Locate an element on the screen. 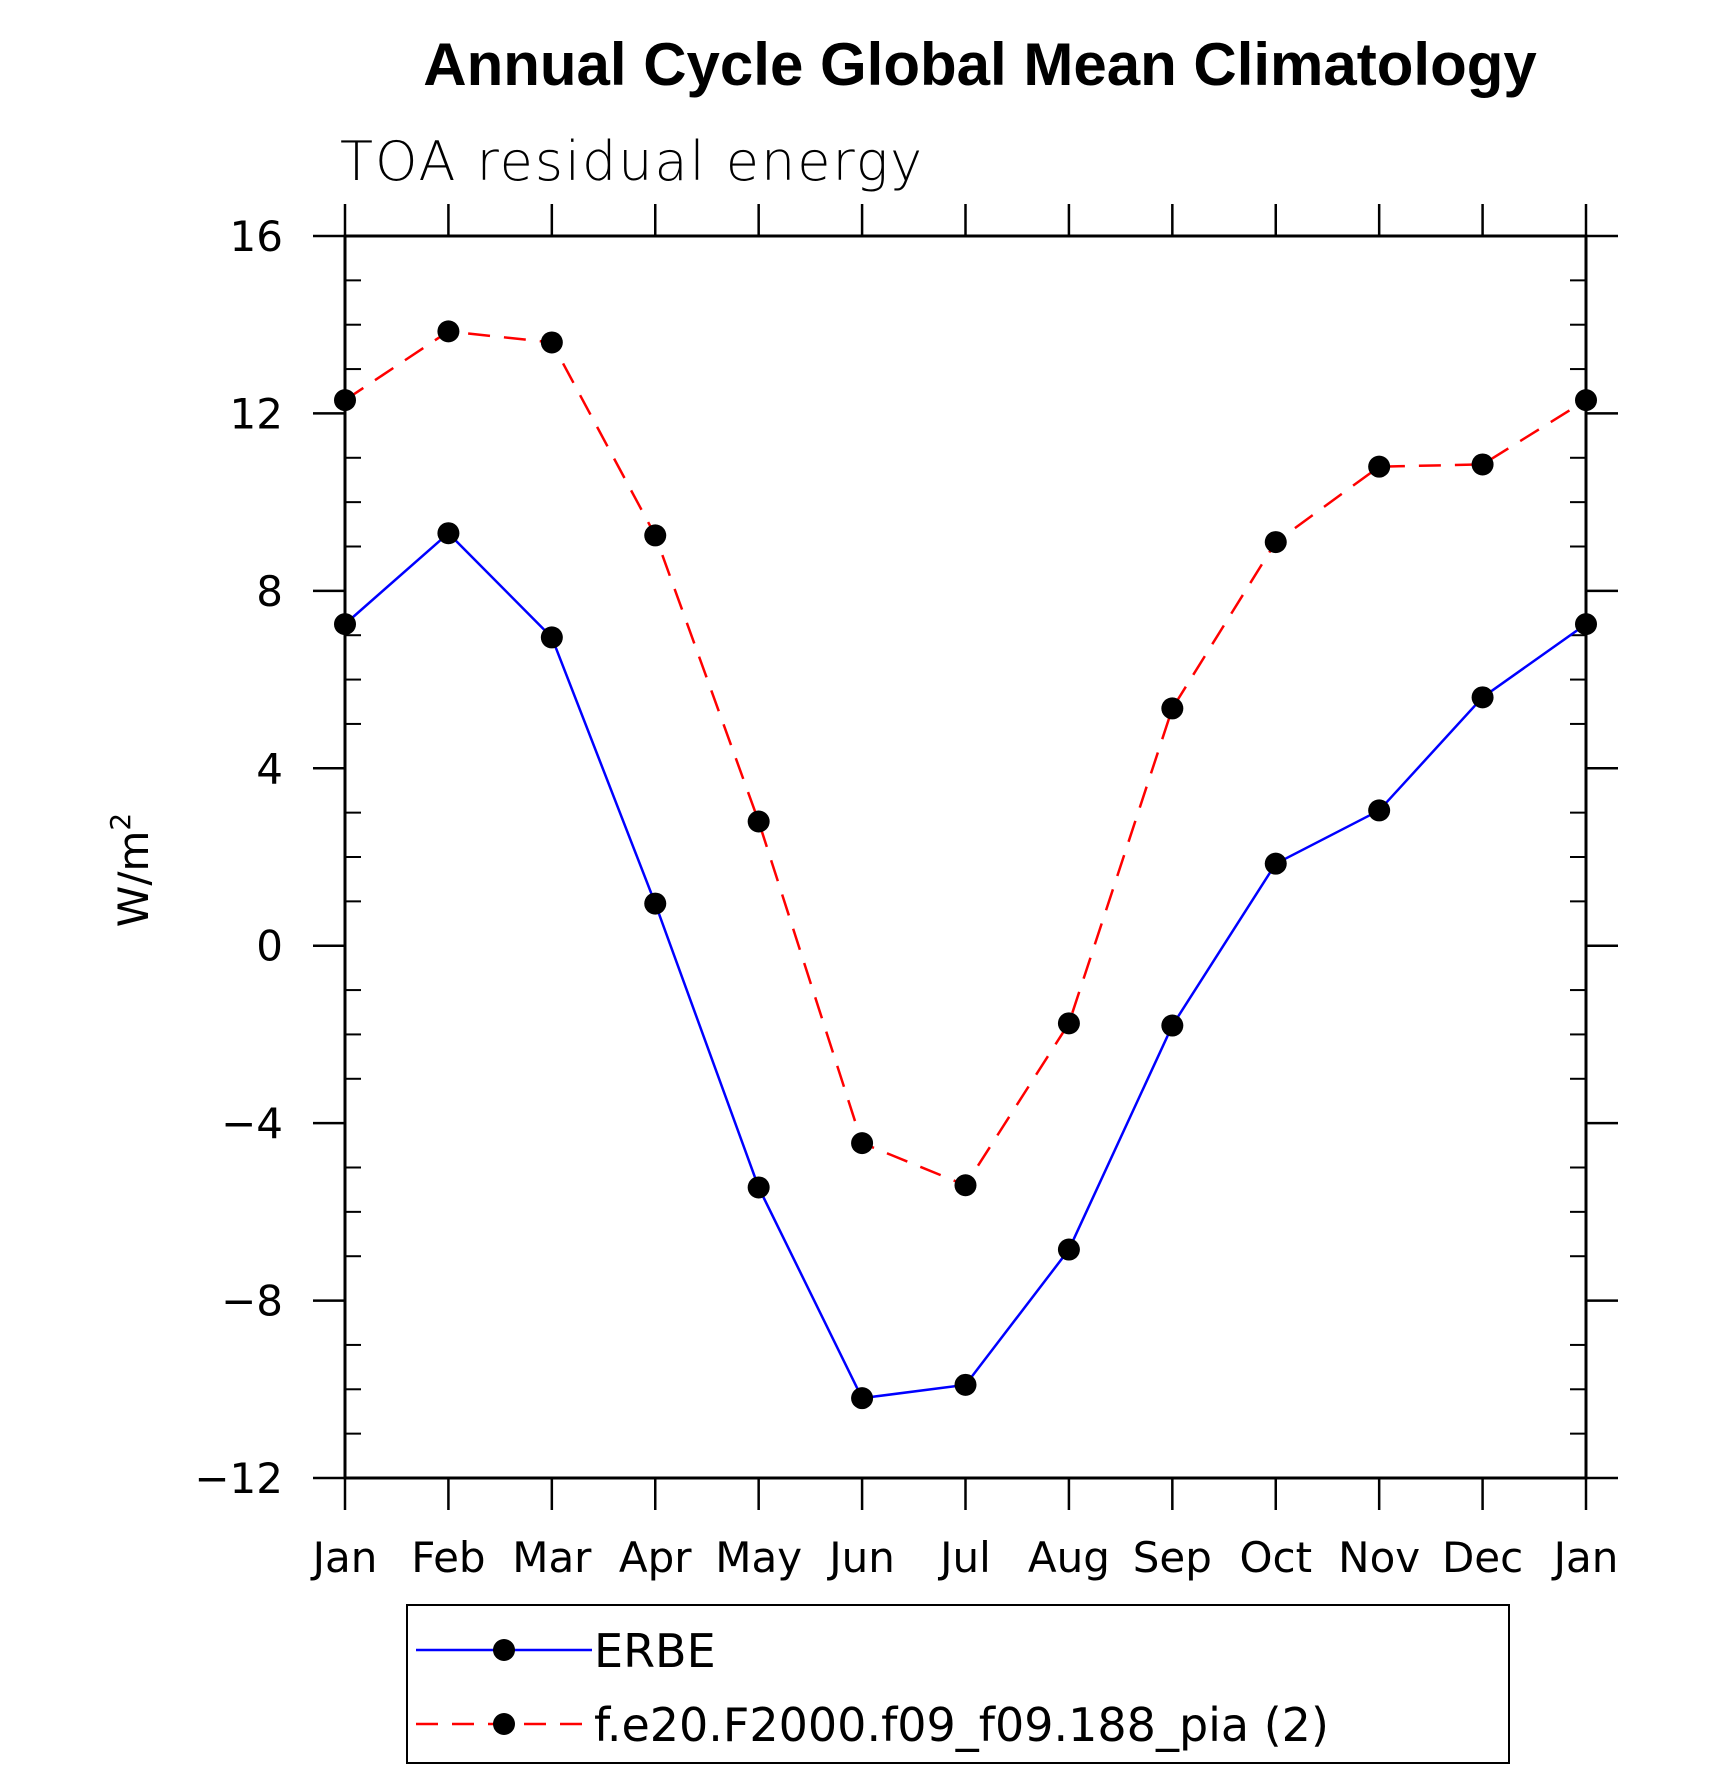  x-tick-label: May is located at coordinates (758, 1557).